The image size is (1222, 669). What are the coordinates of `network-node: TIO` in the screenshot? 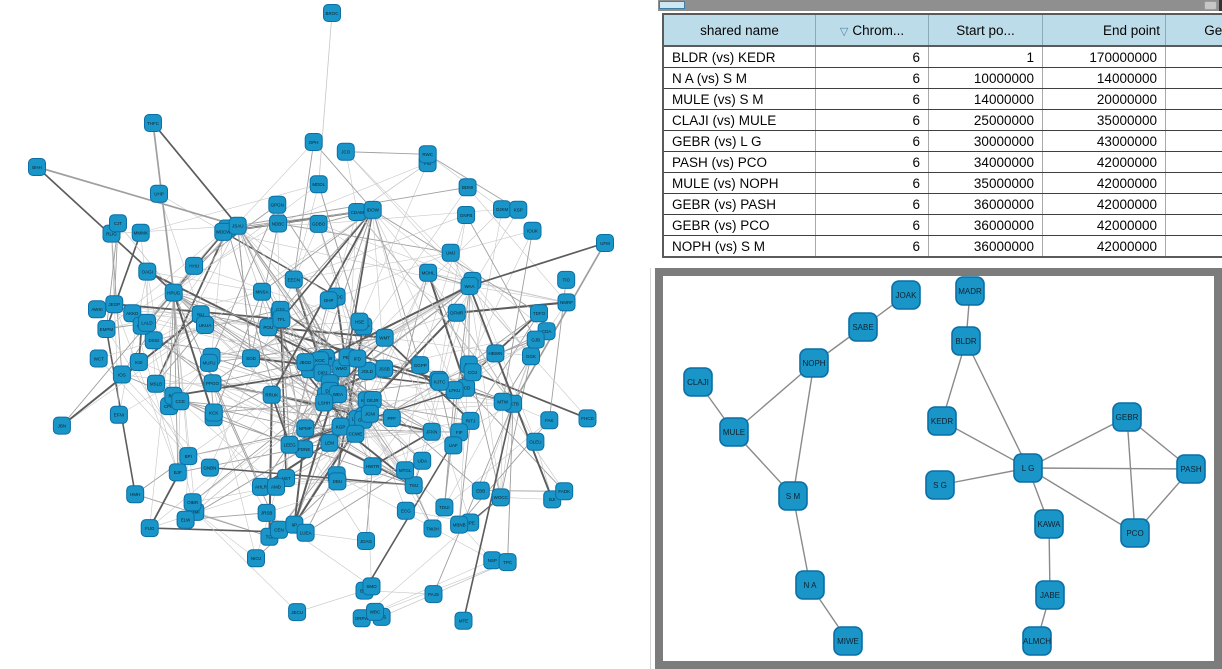 It's located at (566, 279).